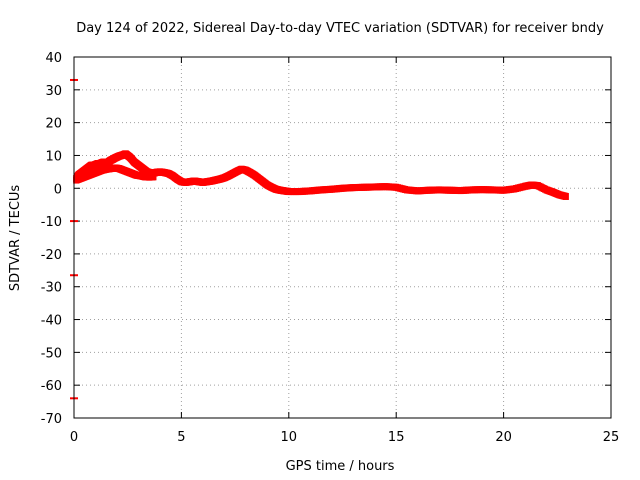 The width and height of the screenshot is (640, 480). I want to click on x-tick-label: 5, so click(181, 437).